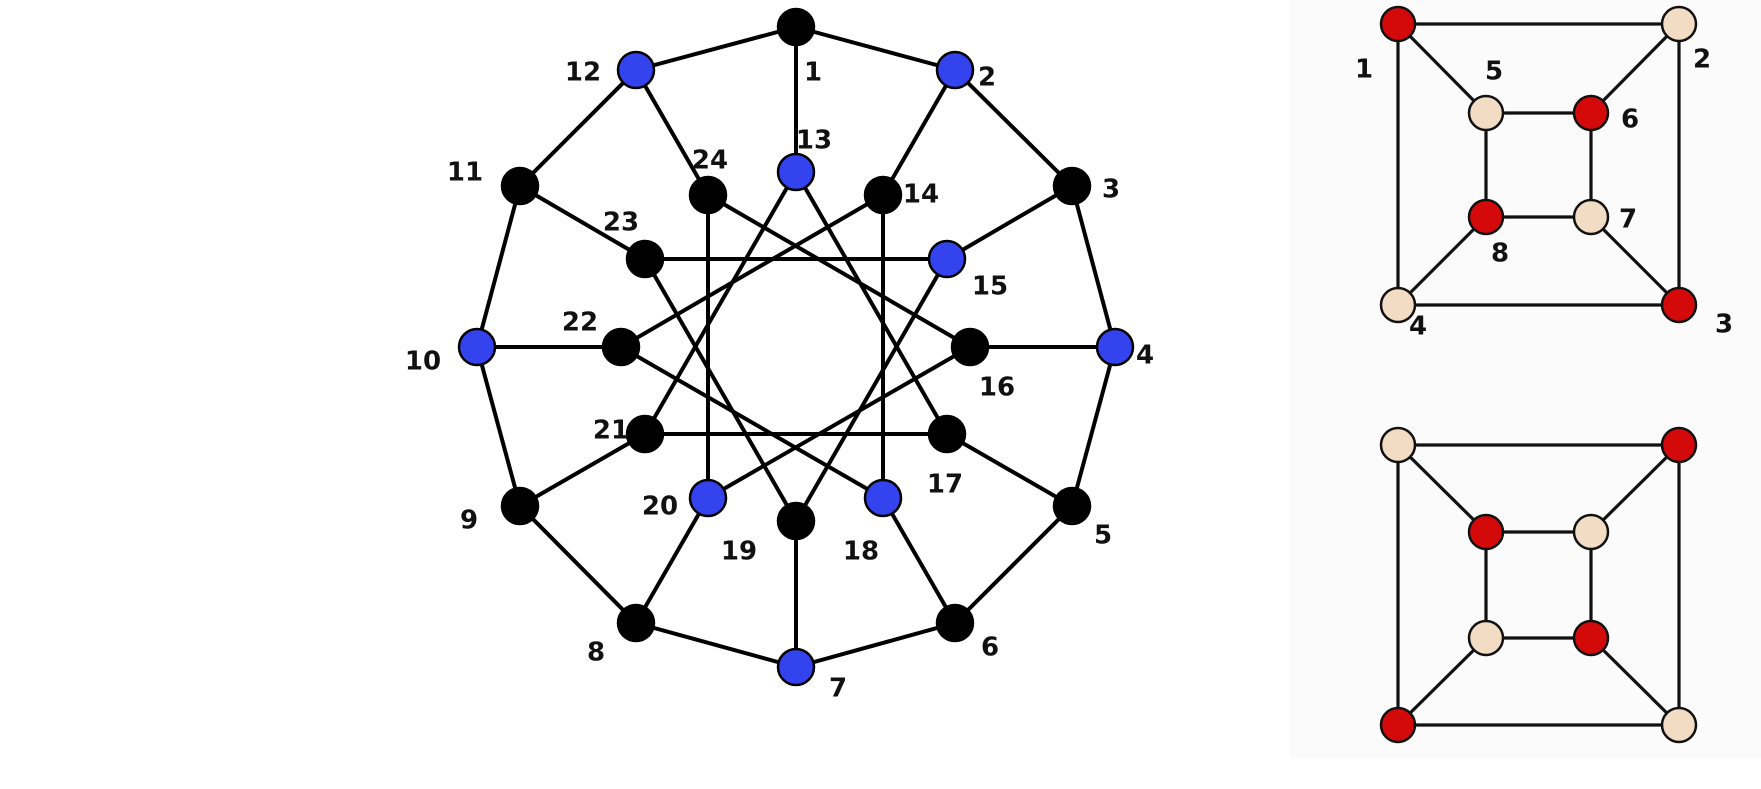 Image resolution: width=1761 pixels, height=789 pixels. What do you see at coordinates (1364, 70) in the screenshot?
I see `cube-b-node-label-1: 1` at bounding box center [1364, 70].